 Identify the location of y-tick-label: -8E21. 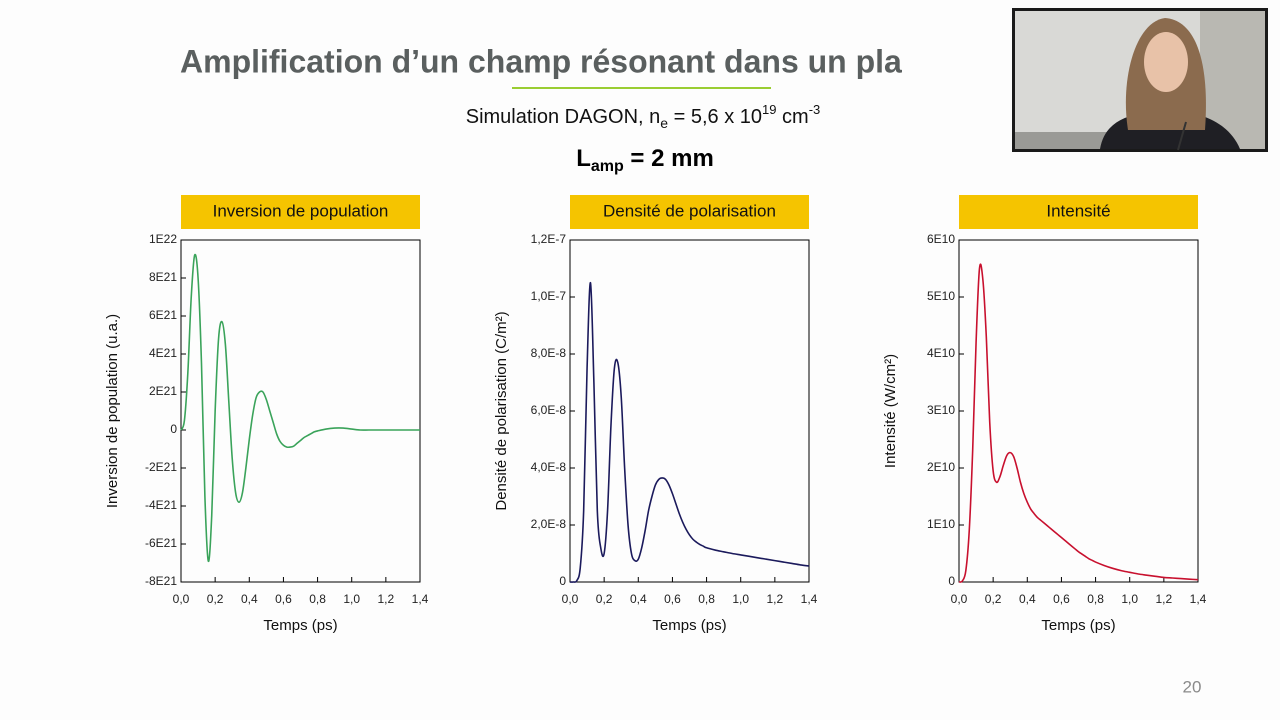
(161, 581).